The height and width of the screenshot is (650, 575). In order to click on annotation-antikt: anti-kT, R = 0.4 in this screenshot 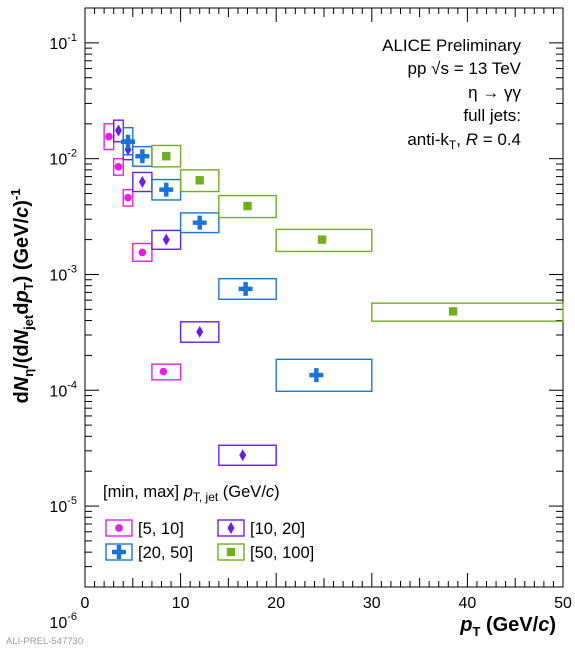, I will do `click(464, 141)`.